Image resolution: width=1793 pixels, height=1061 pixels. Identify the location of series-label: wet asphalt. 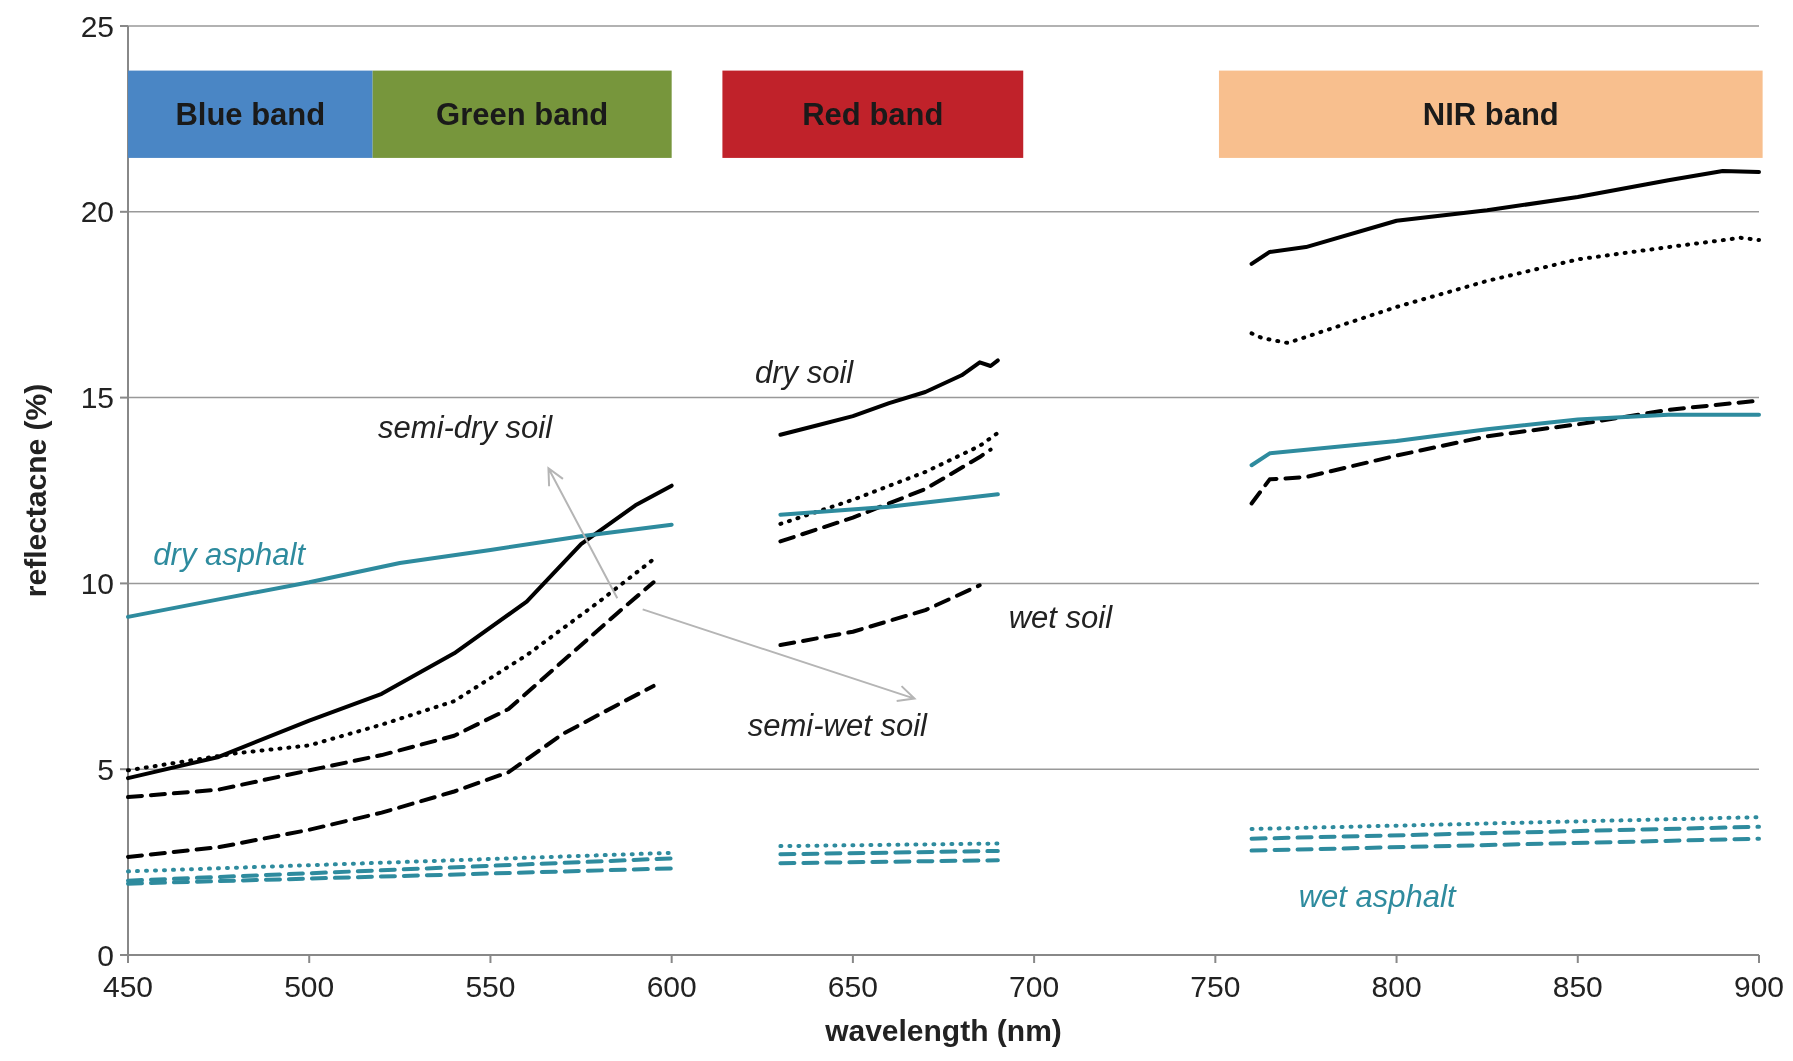
(1377, 896).